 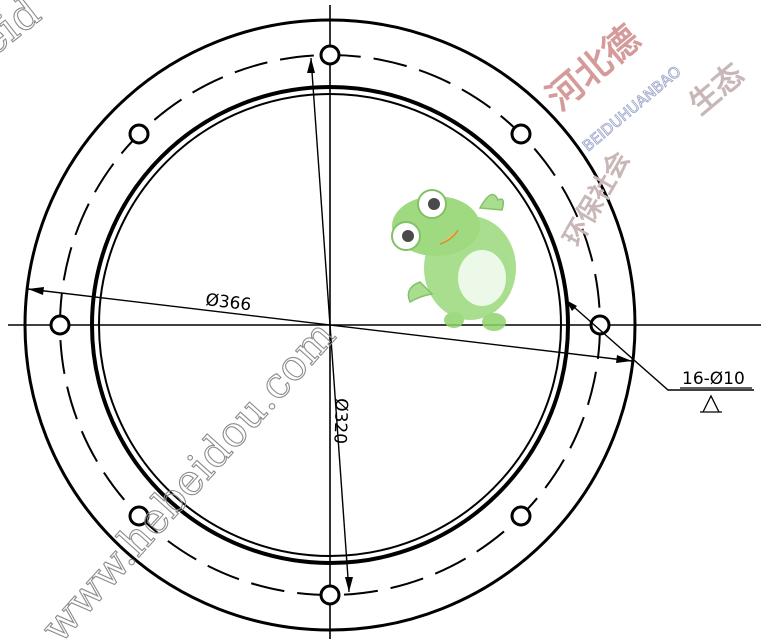 I want to click on watermark-cn-line2: 生态, so click(x=717, y=89).